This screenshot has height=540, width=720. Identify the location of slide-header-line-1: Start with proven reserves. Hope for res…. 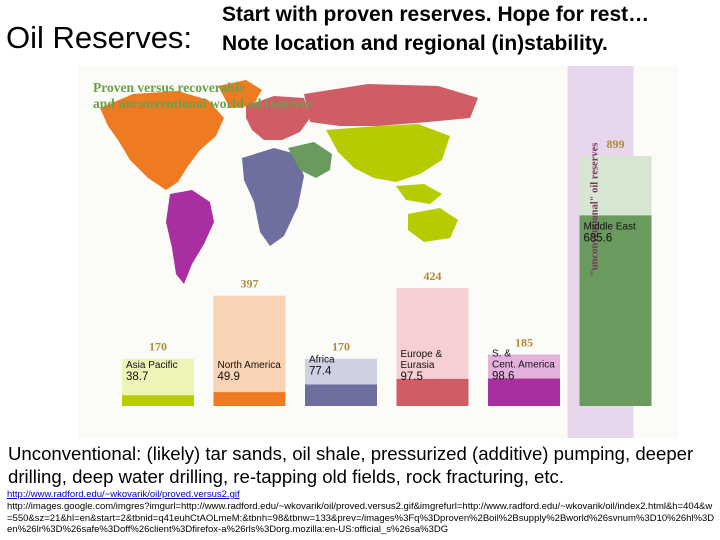
(436, 14).